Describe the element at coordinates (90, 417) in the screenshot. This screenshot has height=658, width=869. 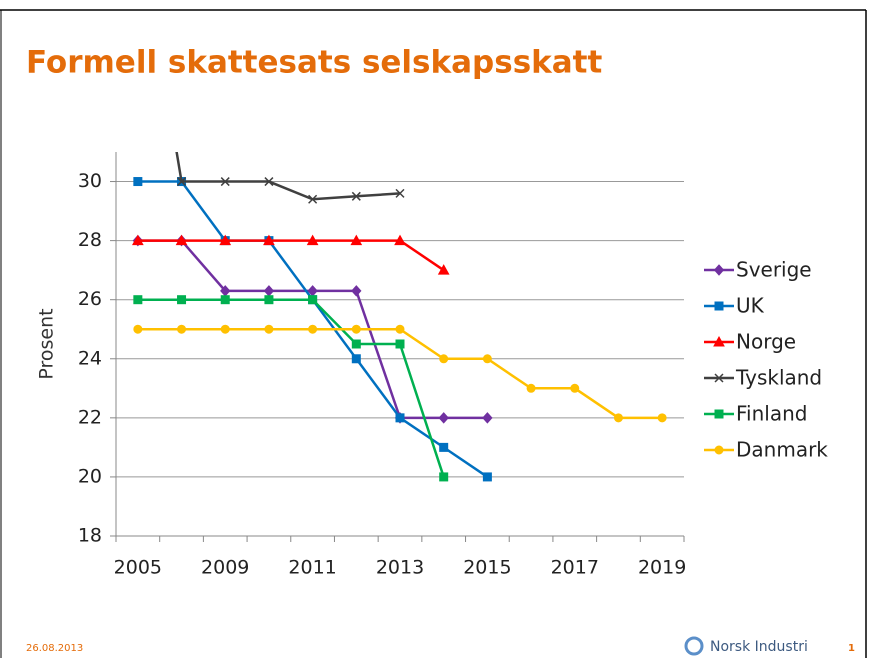
I see `y-tick-label: 22` at that location.